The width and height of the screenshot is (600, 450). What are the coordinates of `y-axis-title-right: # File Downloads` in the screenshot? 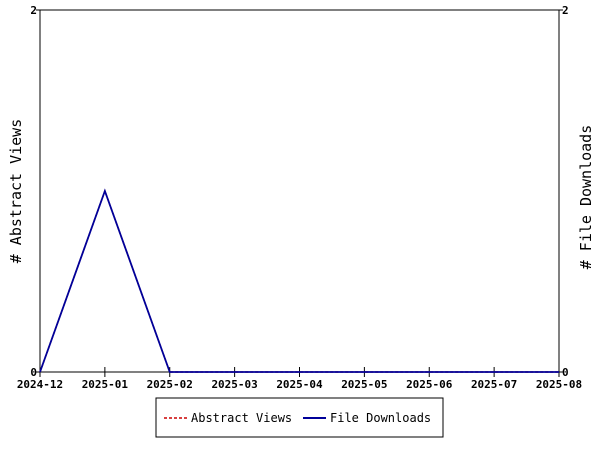 It's located at (586, 197).